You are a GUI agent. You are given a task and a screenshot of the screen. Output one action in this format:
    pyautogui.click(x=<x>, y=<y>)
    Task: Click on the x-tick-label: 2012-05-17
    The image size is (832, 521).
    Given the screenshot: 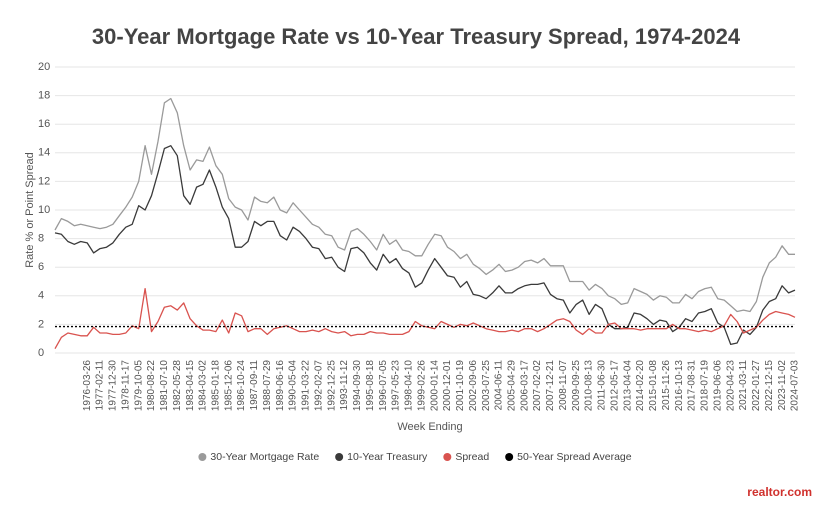 What is the action you would take?
    pyautogui.click(x=614, y=386)
    